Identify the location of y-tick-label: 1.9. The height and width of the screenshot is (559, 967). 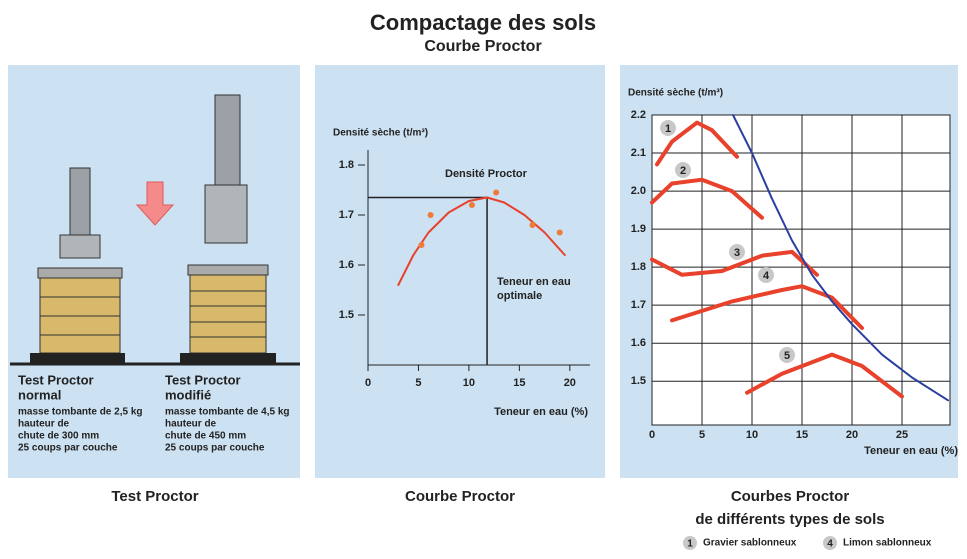
(638, 229).